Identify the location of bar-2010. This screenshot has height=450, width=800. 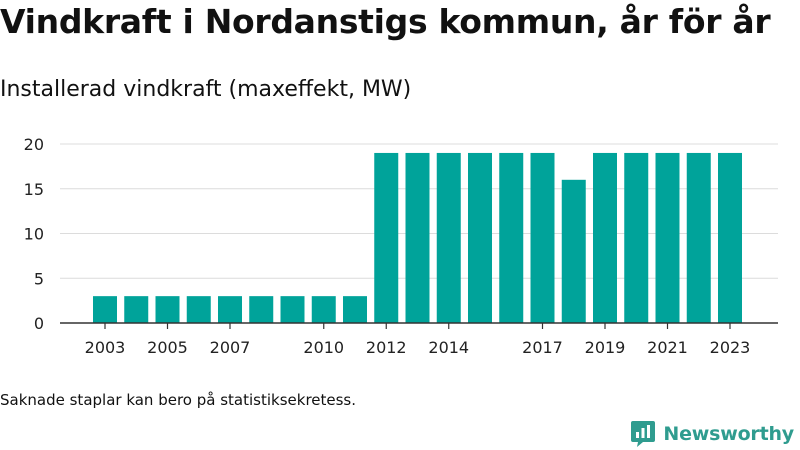
(323, 309).